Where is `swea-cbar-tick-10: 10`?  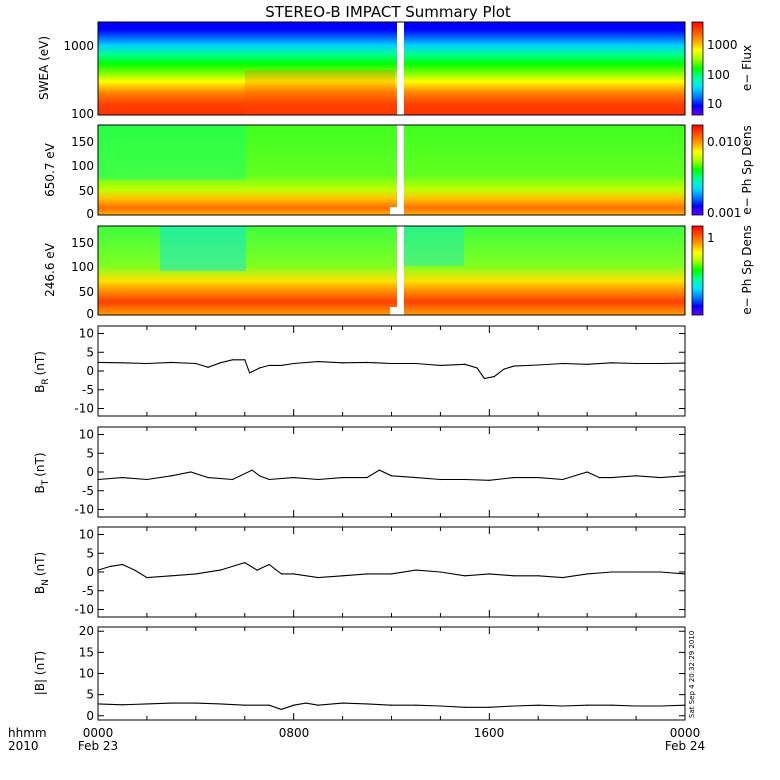 swea-cbar-tick-10: 10 is located at coordinates (714, 104).